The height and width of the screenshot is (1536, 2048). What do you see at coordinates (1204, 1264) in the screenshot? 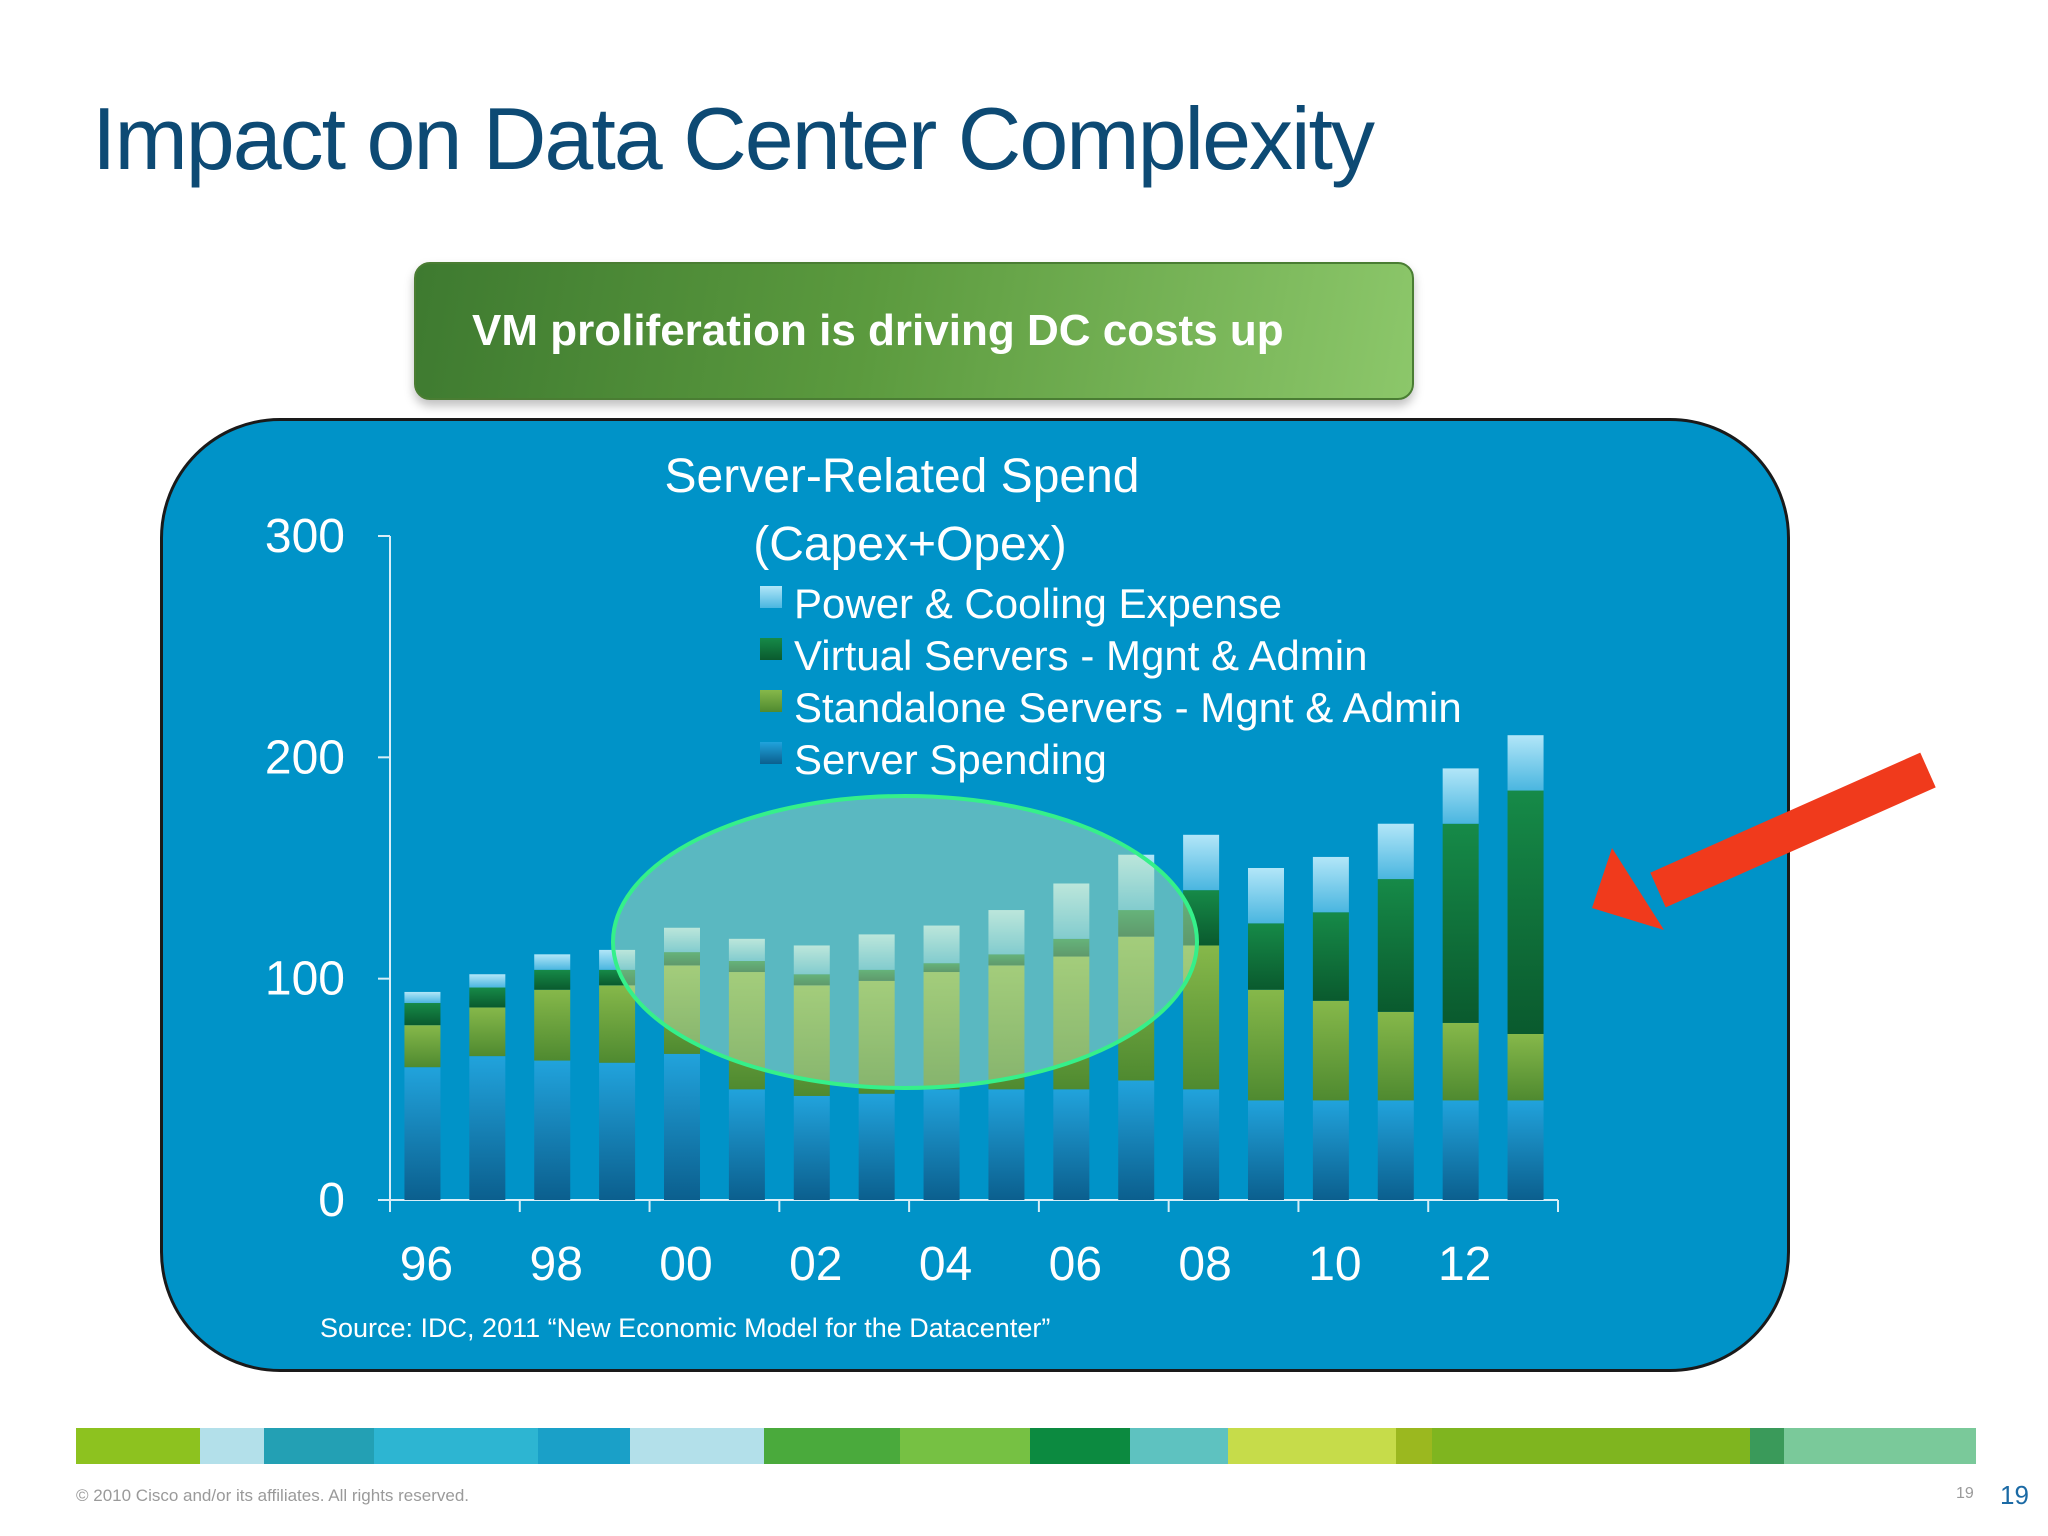
I see `x-tick-label: 08` at bounding box center [1204, 1264].